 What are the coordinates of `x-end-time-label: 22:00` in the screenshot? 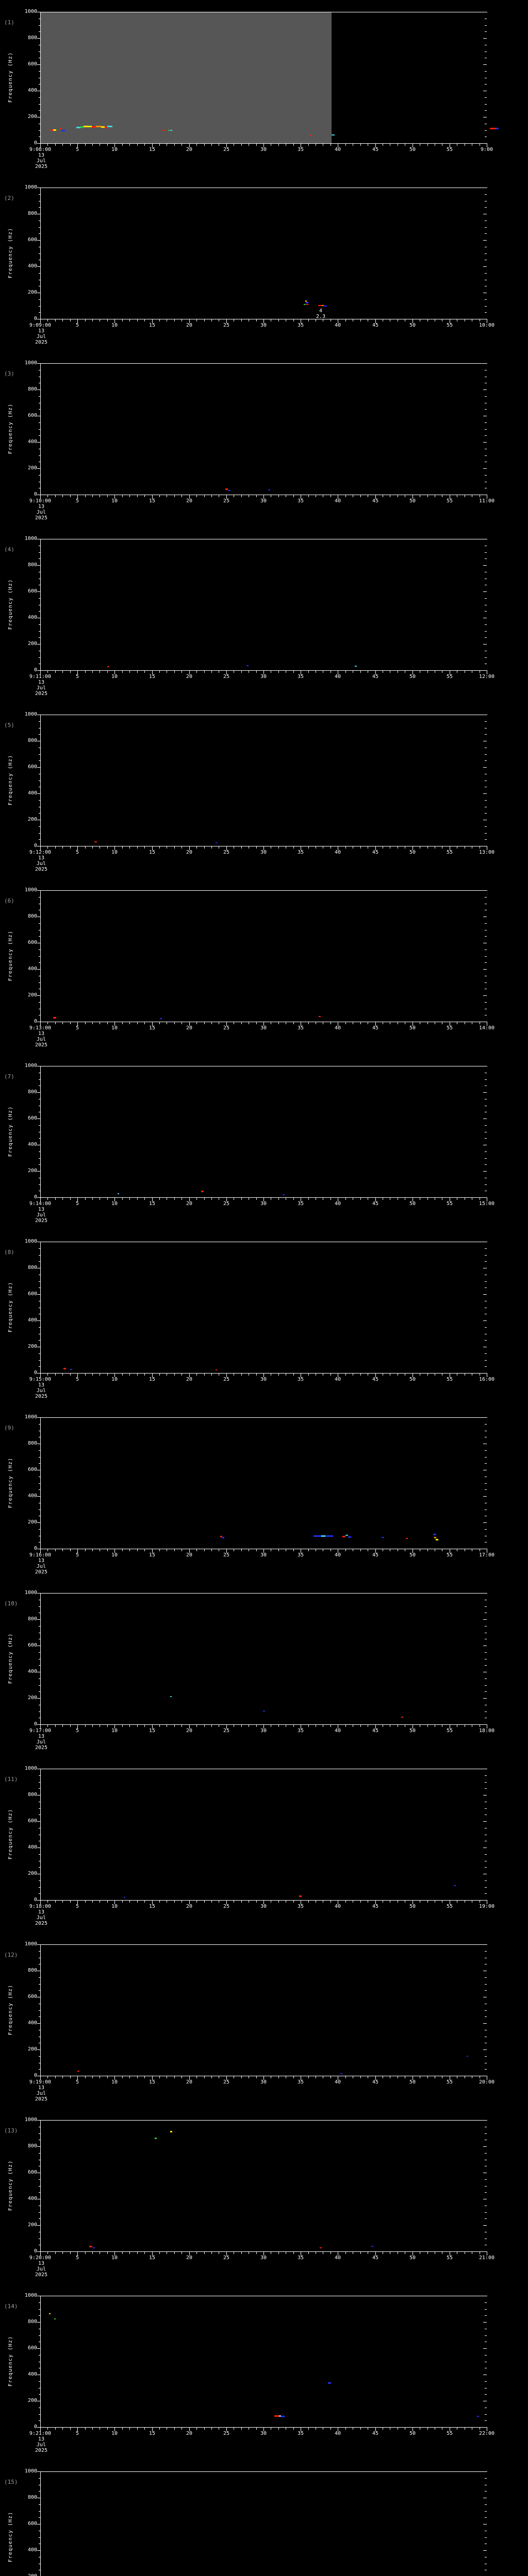 It's located at (486, 2433).